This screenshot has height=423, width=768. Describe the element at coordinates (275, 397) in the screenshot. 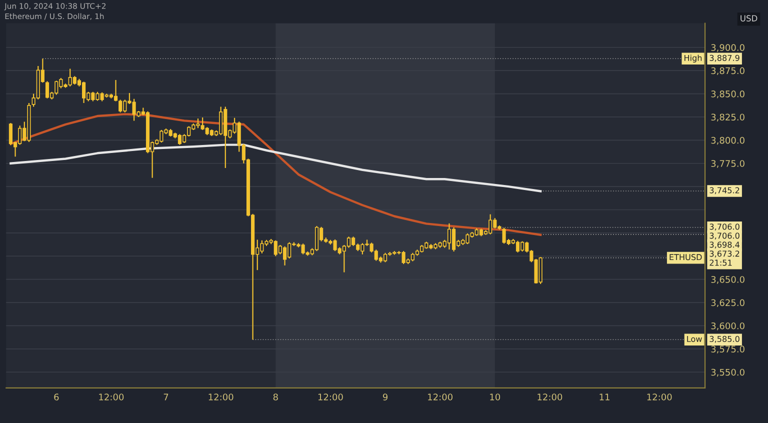

I see `x-tick-label: 8` at that location.